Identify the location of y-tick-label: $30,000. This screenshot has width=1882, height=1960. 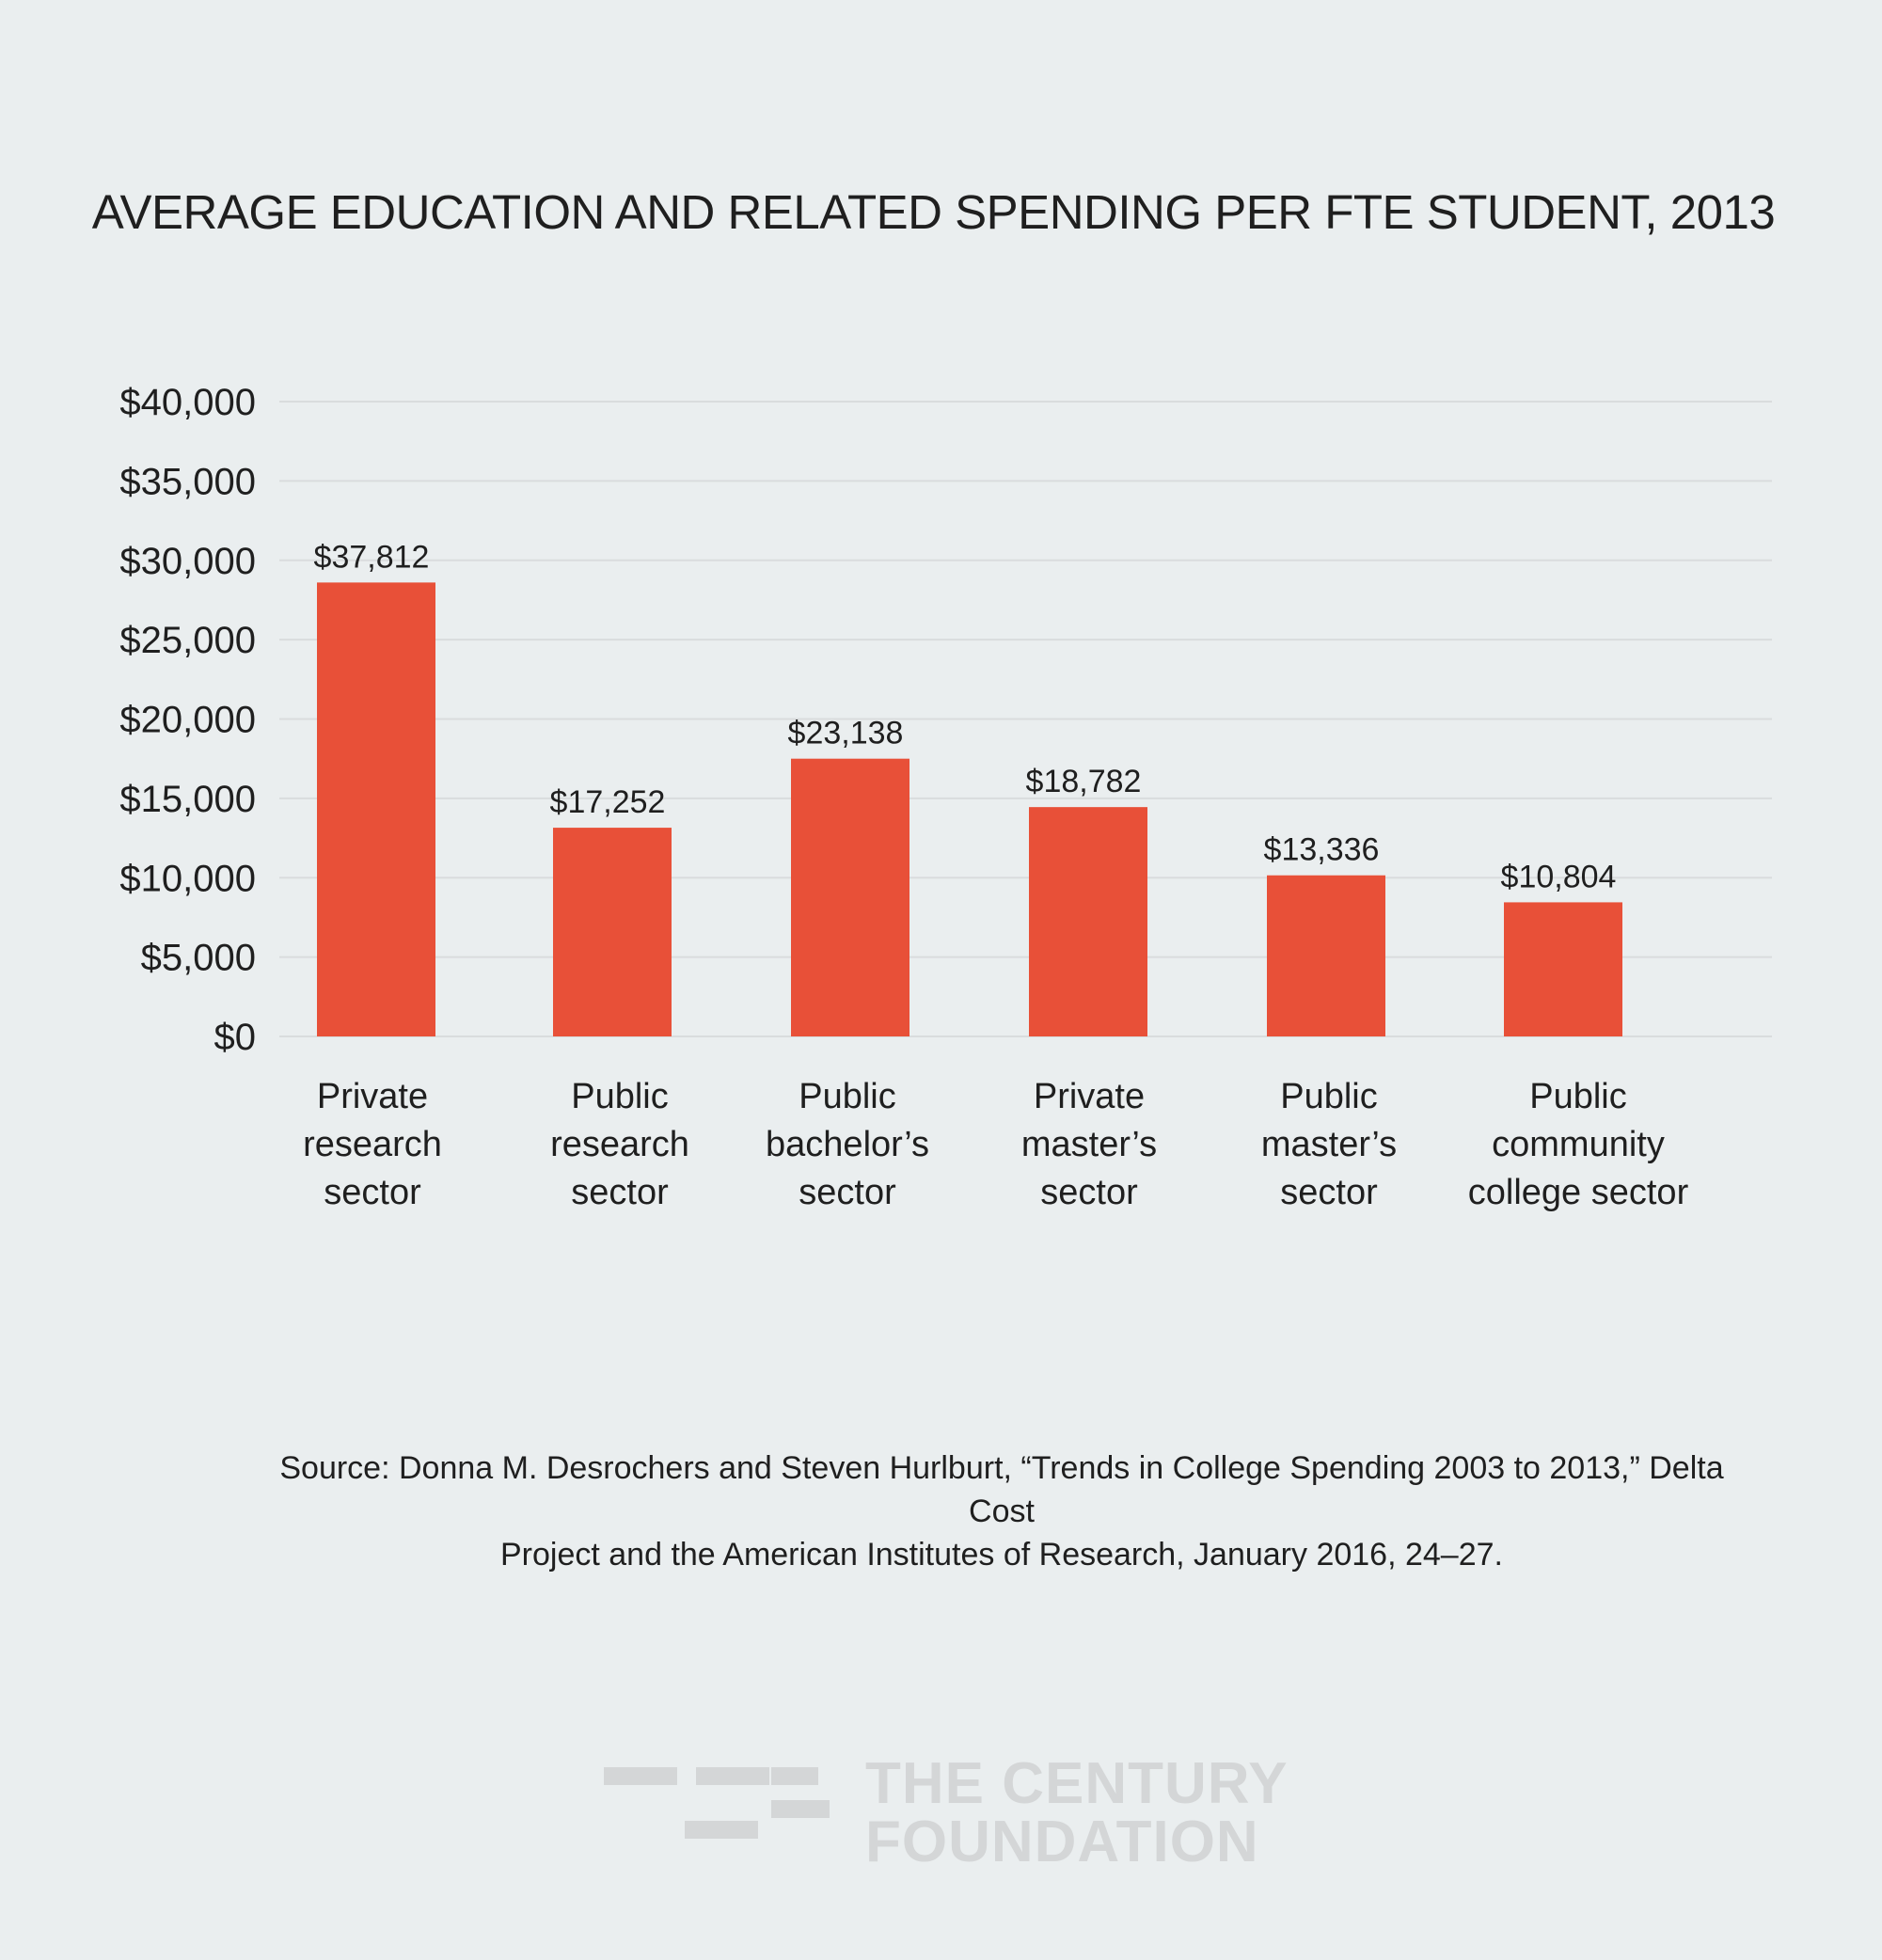
(188, 562).